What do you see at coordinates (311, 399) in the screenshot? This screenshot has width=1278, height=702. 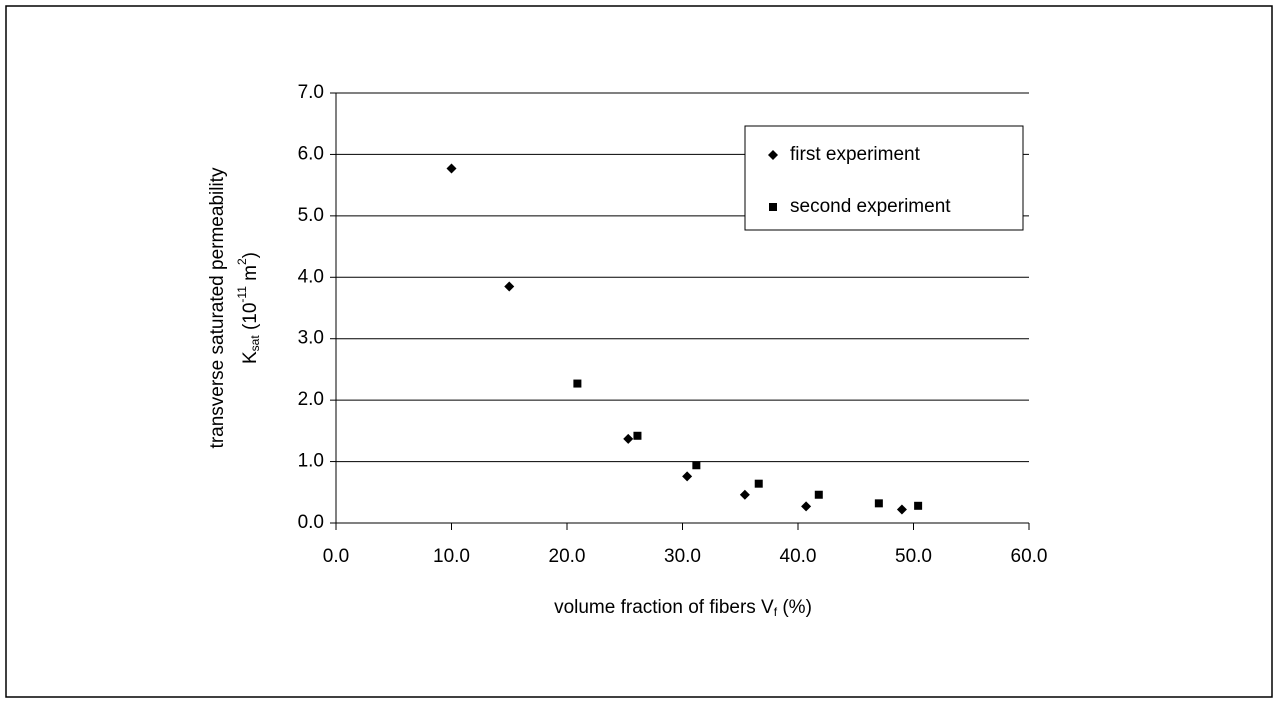 I see `y-tick-label: 2.0` at bounding box center [311, 399].